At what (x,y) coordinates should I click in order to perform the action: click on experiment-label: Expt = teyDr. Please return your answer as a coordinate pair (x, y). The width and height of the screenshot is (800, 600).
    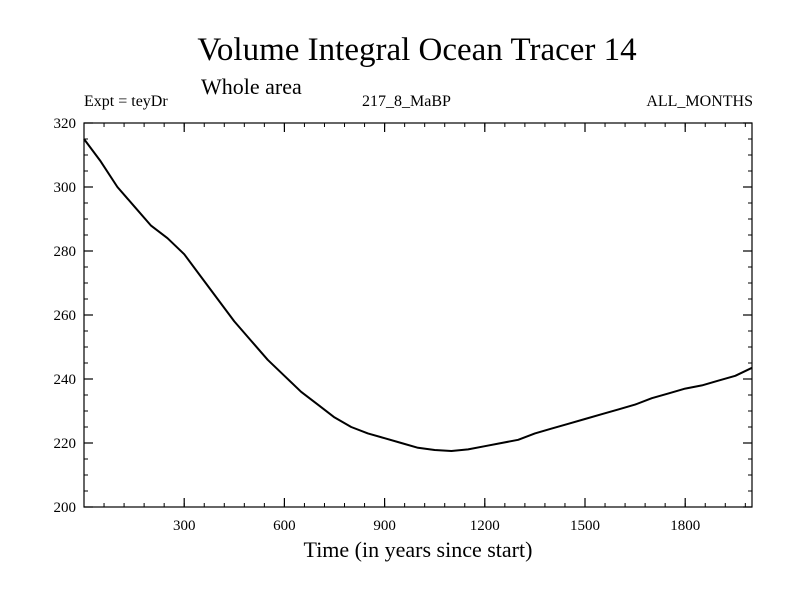
    Looking at the image, I should click on (126, 101).